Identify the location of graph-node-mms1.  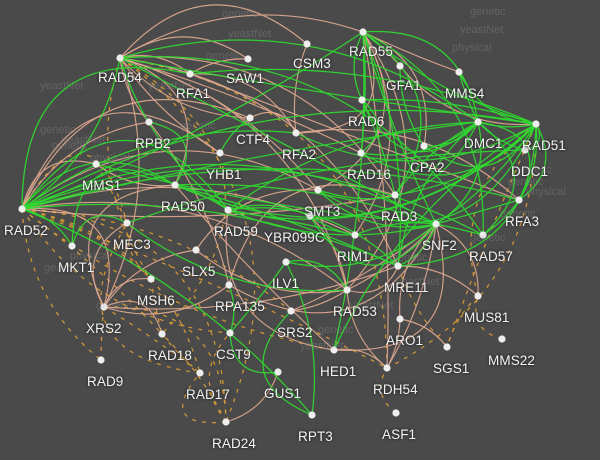
(96, 164).